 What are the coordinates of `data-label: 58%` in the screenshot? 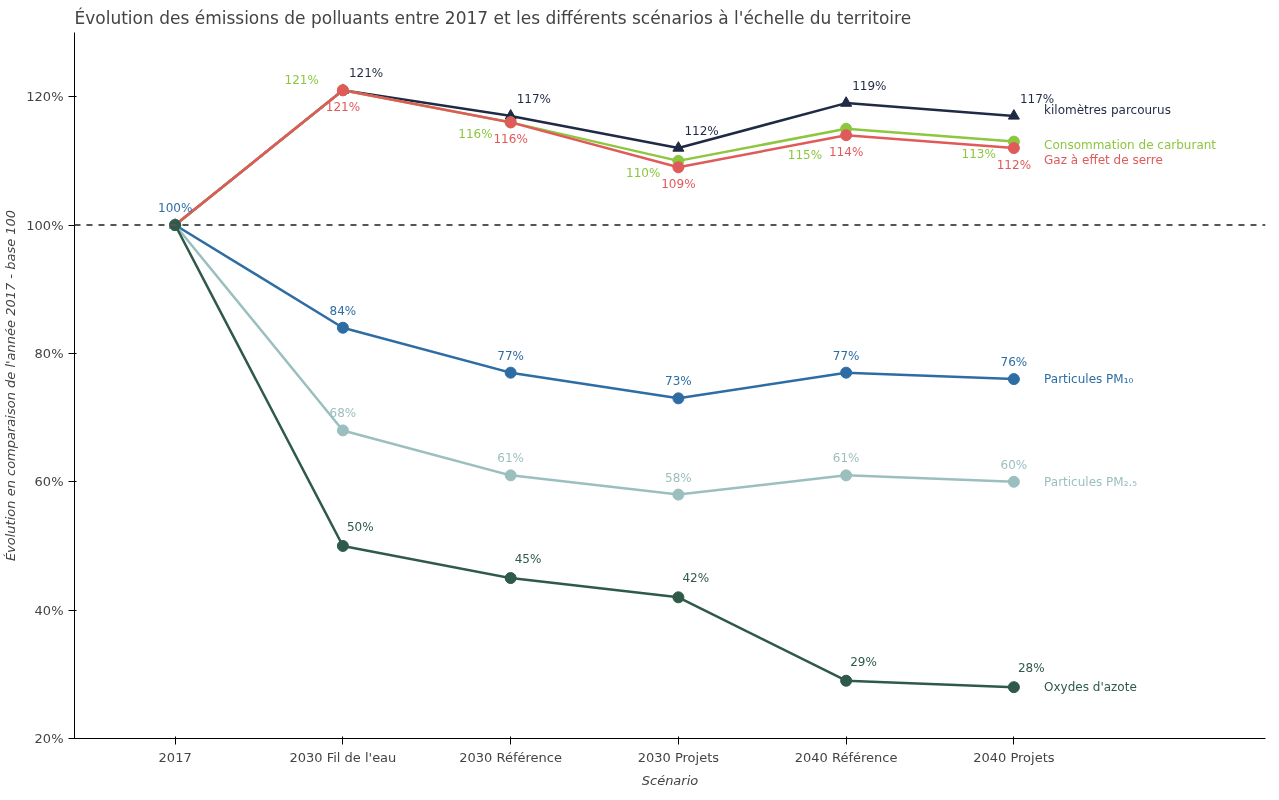 It's located at (678, 477).